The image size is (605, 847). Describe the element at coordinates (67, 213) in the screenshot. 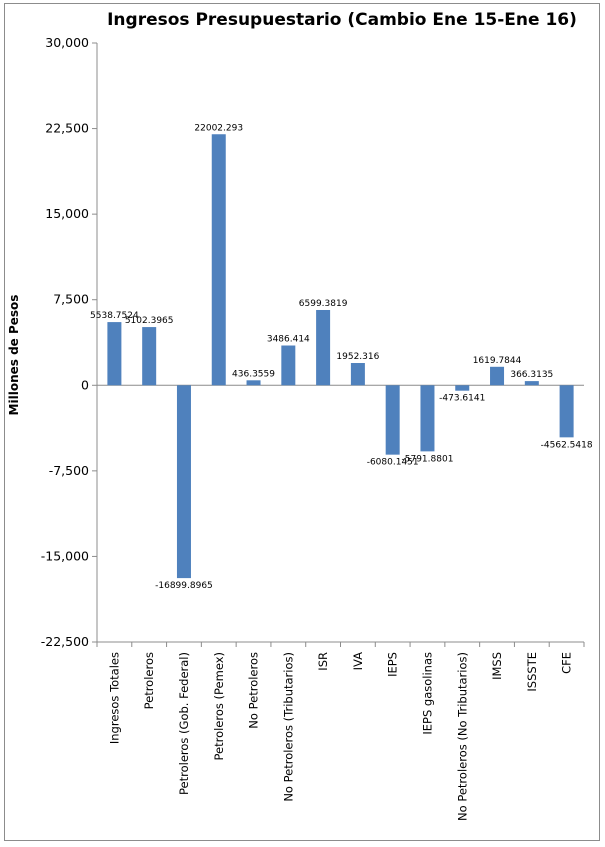

I see `y-tick-label: 15,000` at that location.